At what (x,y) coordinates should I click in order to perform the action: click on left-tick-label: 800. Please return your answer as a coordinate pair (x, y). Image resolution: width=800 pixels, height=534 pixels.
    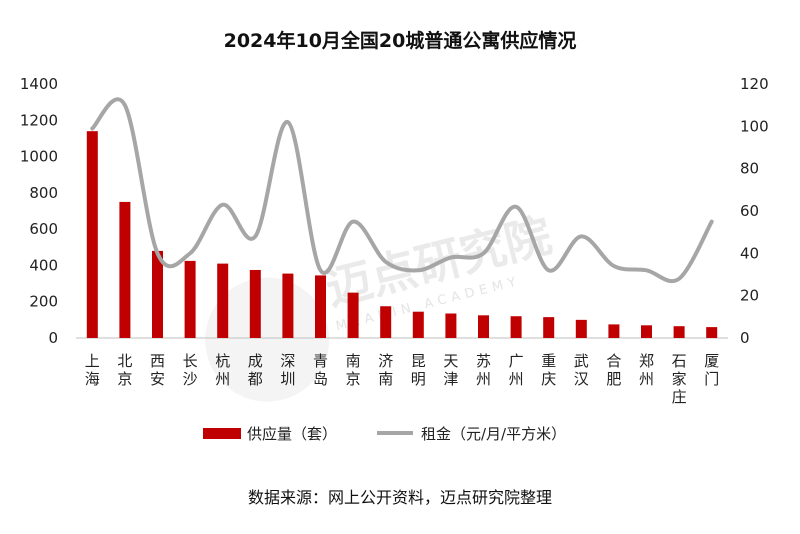
    Looking at the image, I should click on (43, 193).